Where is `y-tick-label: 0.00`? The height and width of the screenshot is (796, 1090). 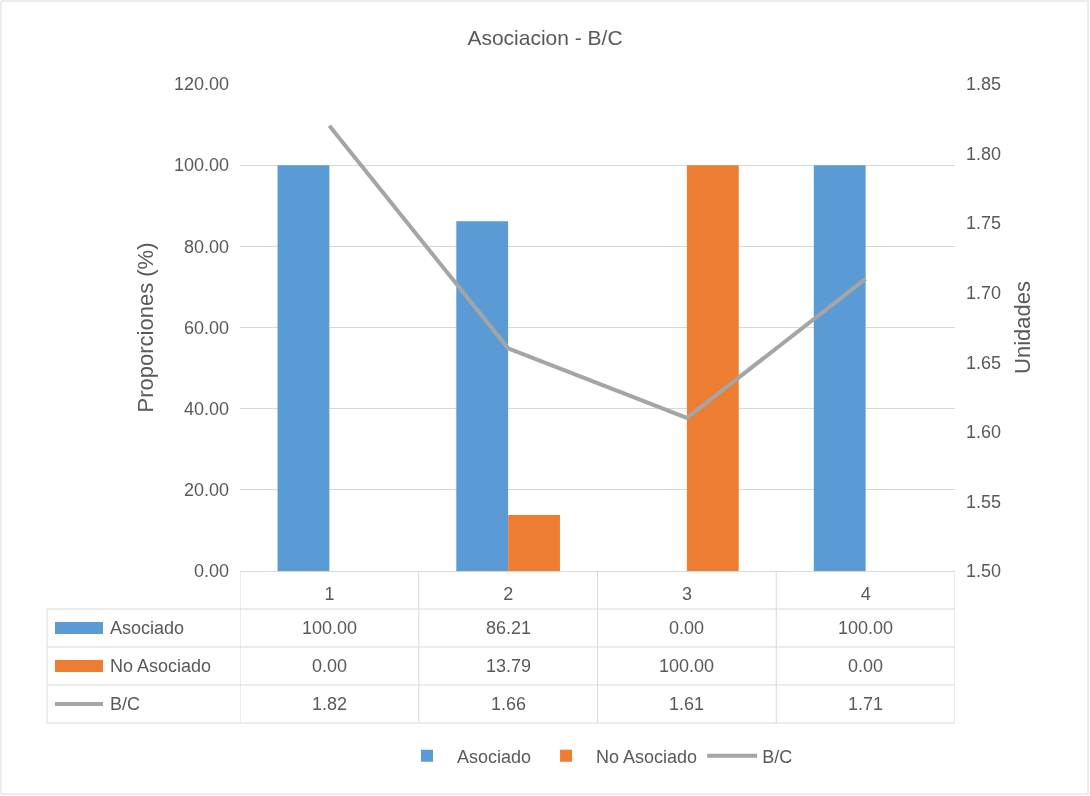 y-tick-label: 0.00 is located at coordinates (211, 571).